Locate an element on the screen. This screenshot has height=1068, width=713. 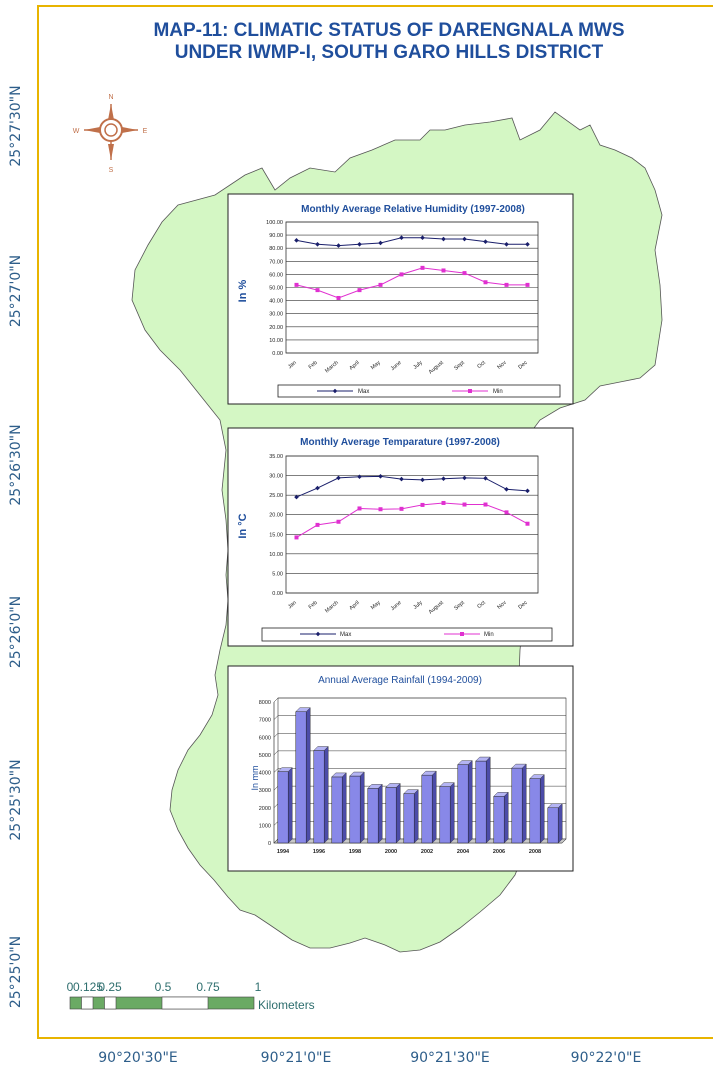
y-tick-label: 3000 is located at coordinates (265, 791).